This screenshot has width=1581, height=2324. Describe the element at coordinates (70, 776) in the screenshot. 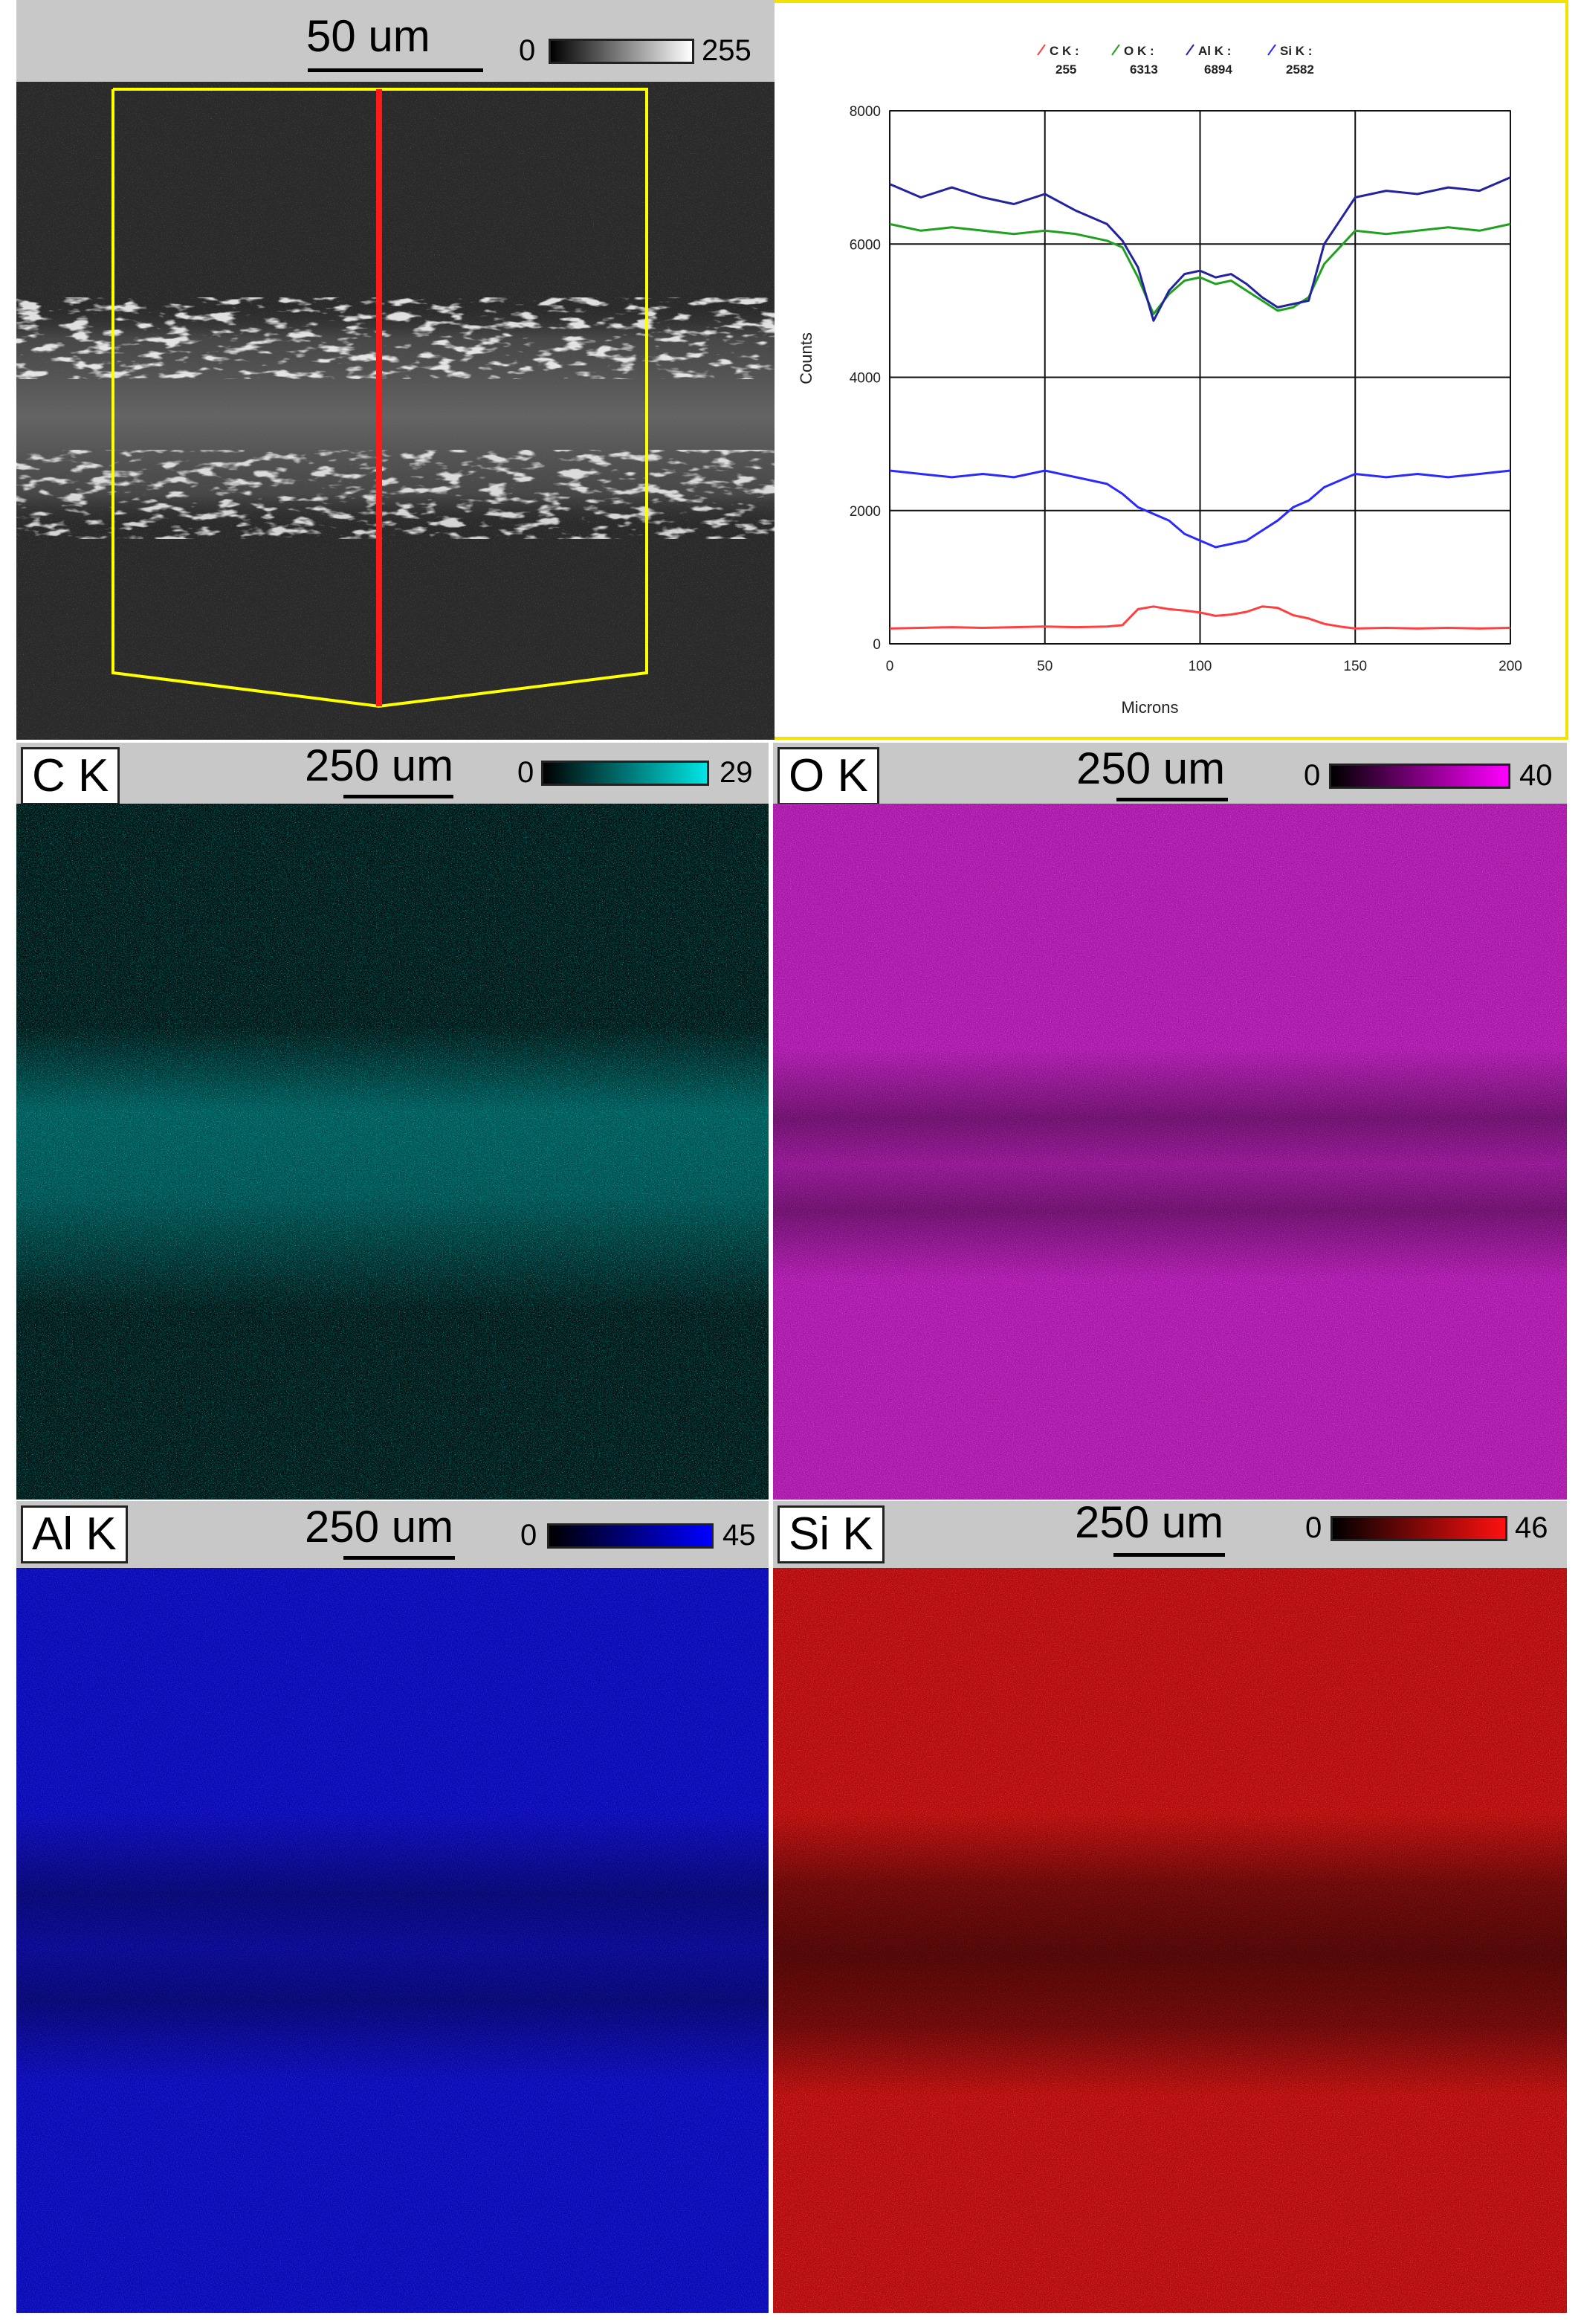

I see `element-label-c: C K` at that location.